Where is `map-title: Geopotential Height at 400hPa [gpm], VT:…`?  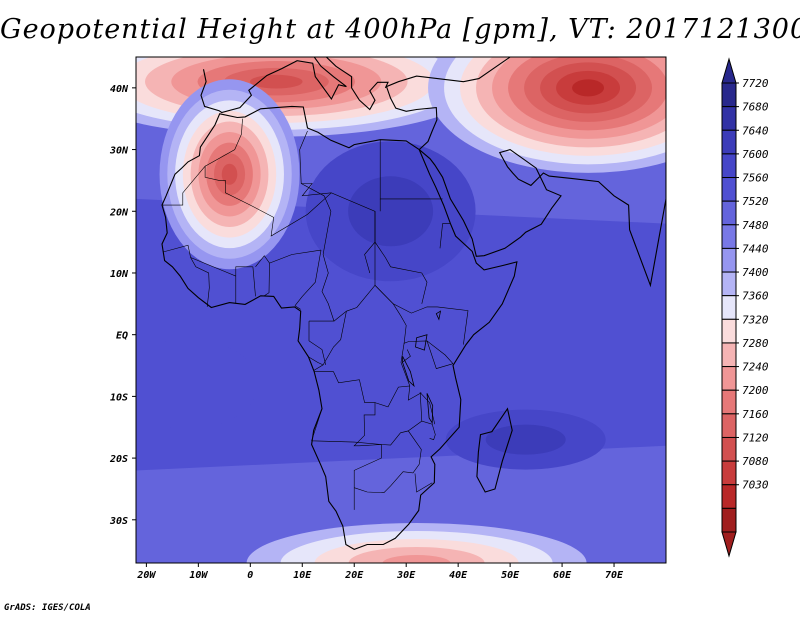 map-title: Geopotential Height at 400hPa [gpm], VT:… is located at coordinates (400, 29).